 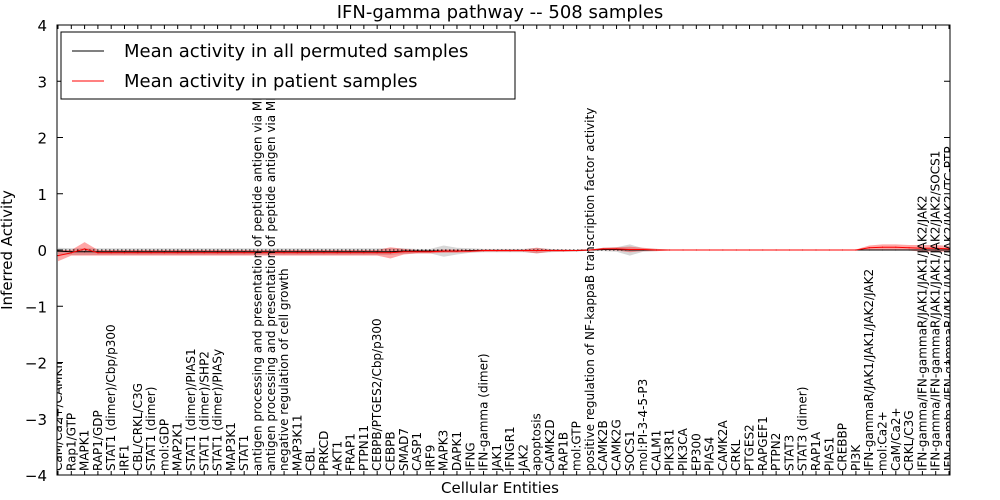 I want to click on y-tick-label: 4, so click(x=42, y=26).